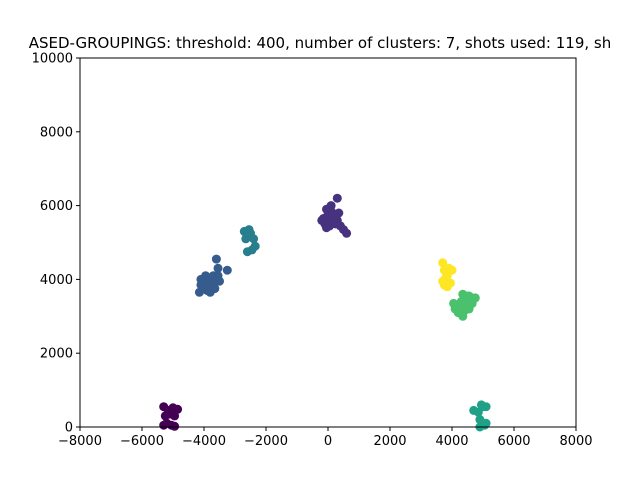  What do you see at coordinates (69, 428) in the screenshot?
I see `y-tick-label: 0` at bounding box center [69, 428].